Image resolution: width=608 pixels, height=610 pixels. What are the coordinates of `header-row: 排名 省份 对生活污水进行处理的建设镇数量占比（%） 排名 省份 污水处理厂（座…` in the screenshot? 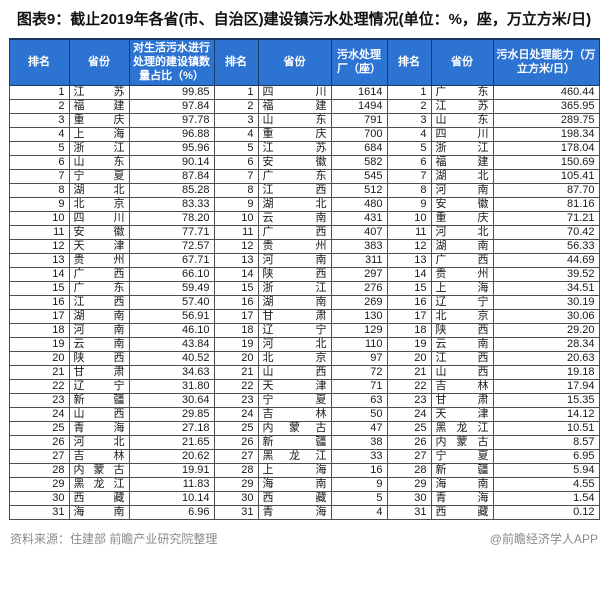 It's located at (304, 62).